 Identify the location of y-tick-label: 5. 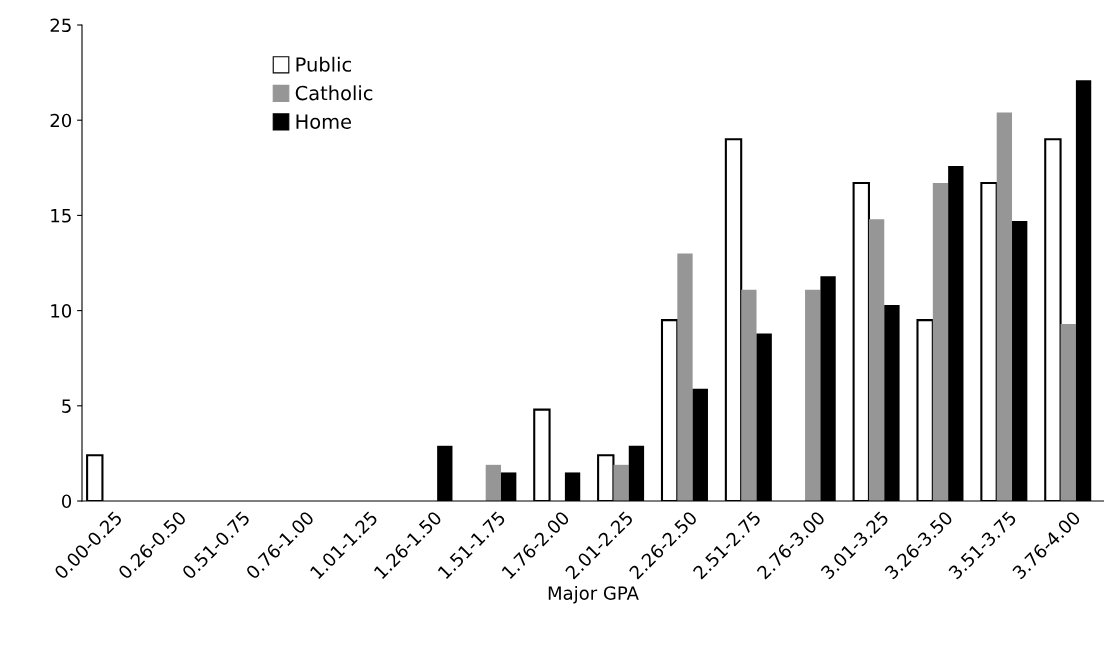
(66, 406).